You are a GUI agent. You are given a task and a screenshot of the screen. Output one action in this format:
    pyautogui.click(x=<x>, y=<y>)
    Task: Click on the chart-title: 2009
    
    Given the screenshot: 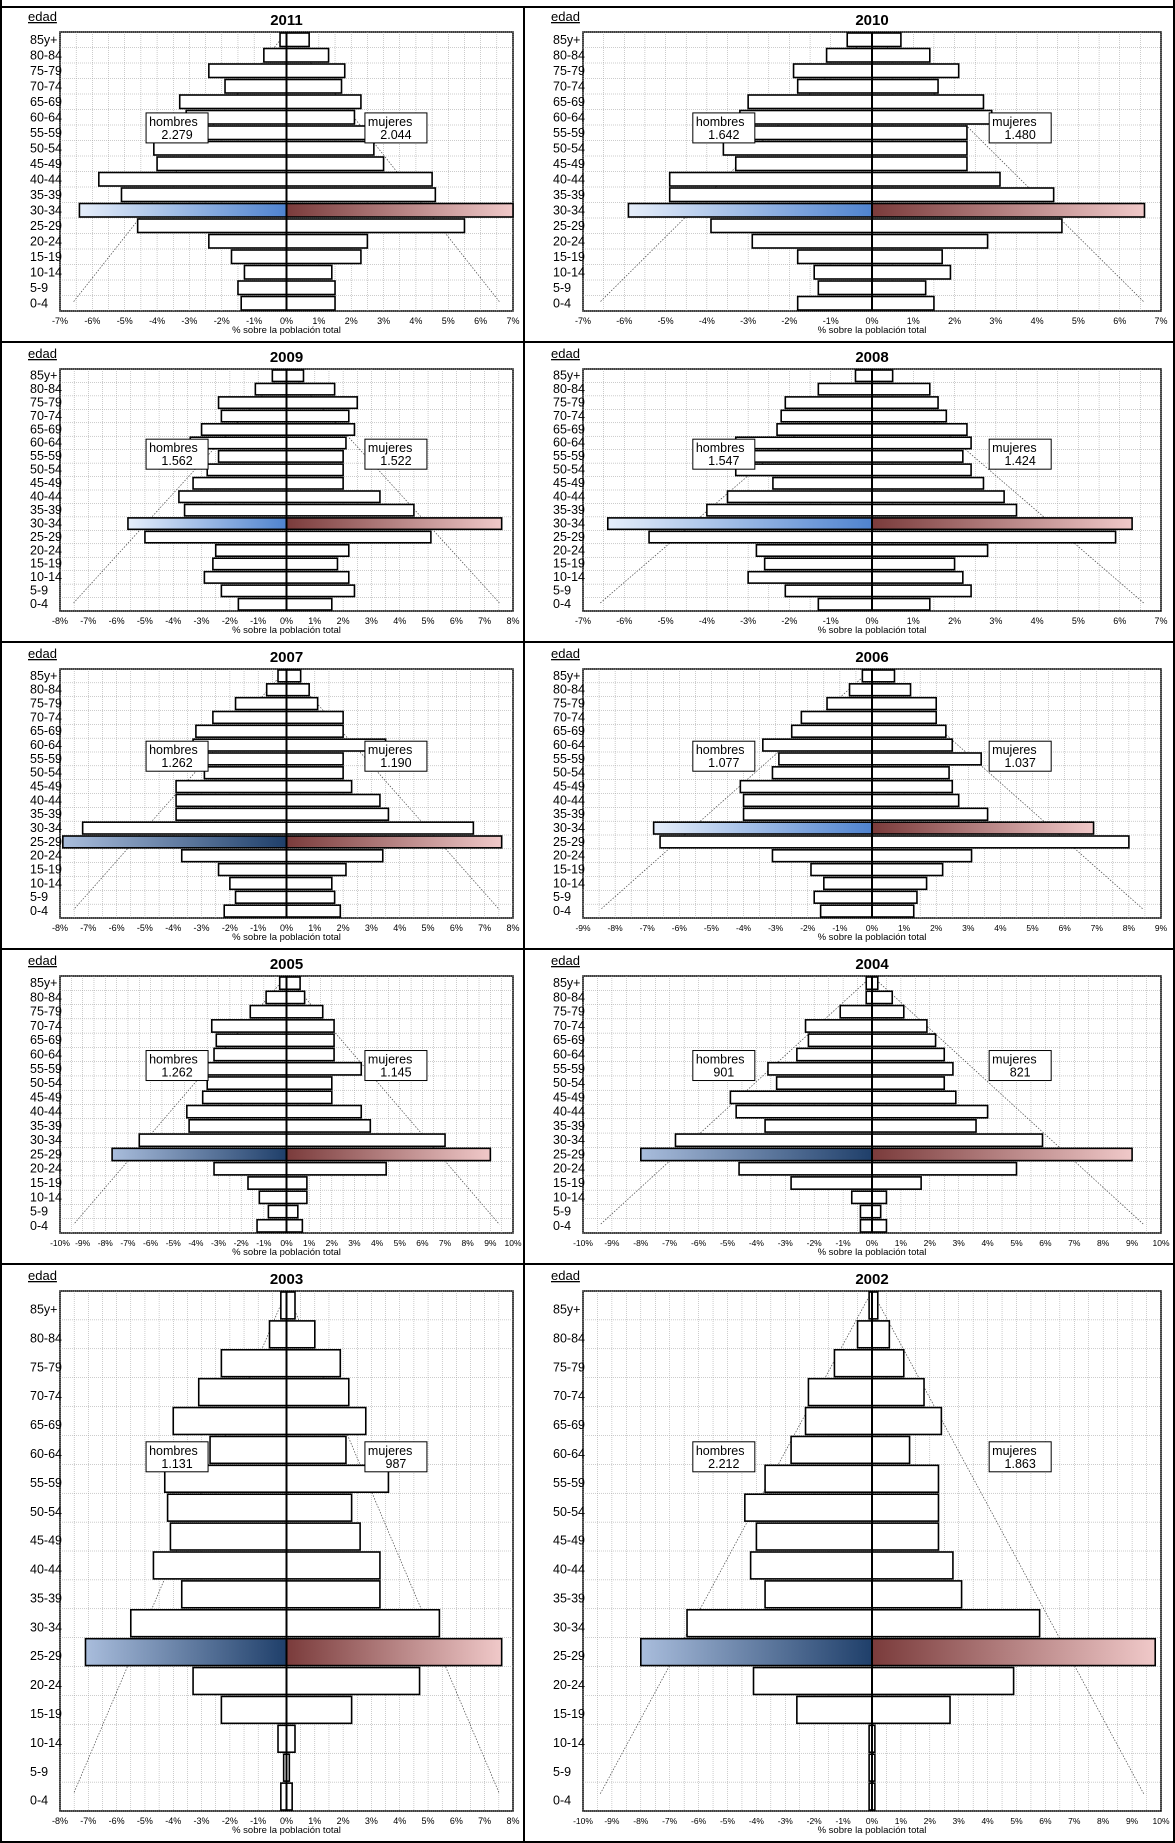 What is the action you would take?
    pyautogui.click(x=286, y=357)
    